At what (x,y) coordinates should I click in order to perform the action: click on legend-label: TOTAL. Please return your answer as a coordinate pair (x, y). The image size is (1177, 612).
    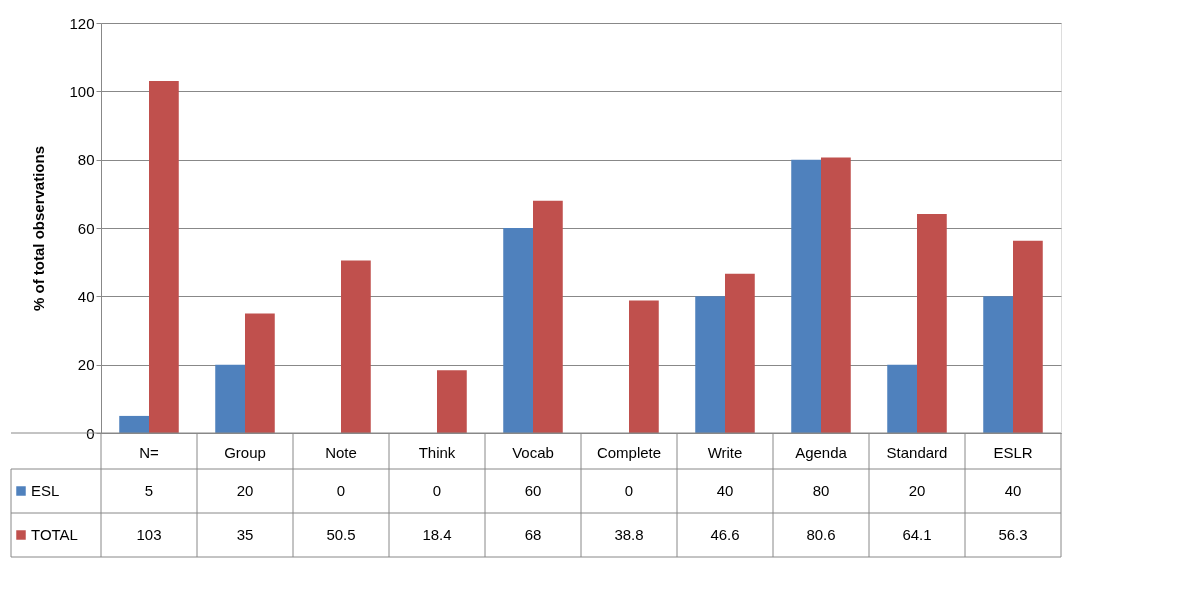
    Looking at the image, I should click on (54, 534).